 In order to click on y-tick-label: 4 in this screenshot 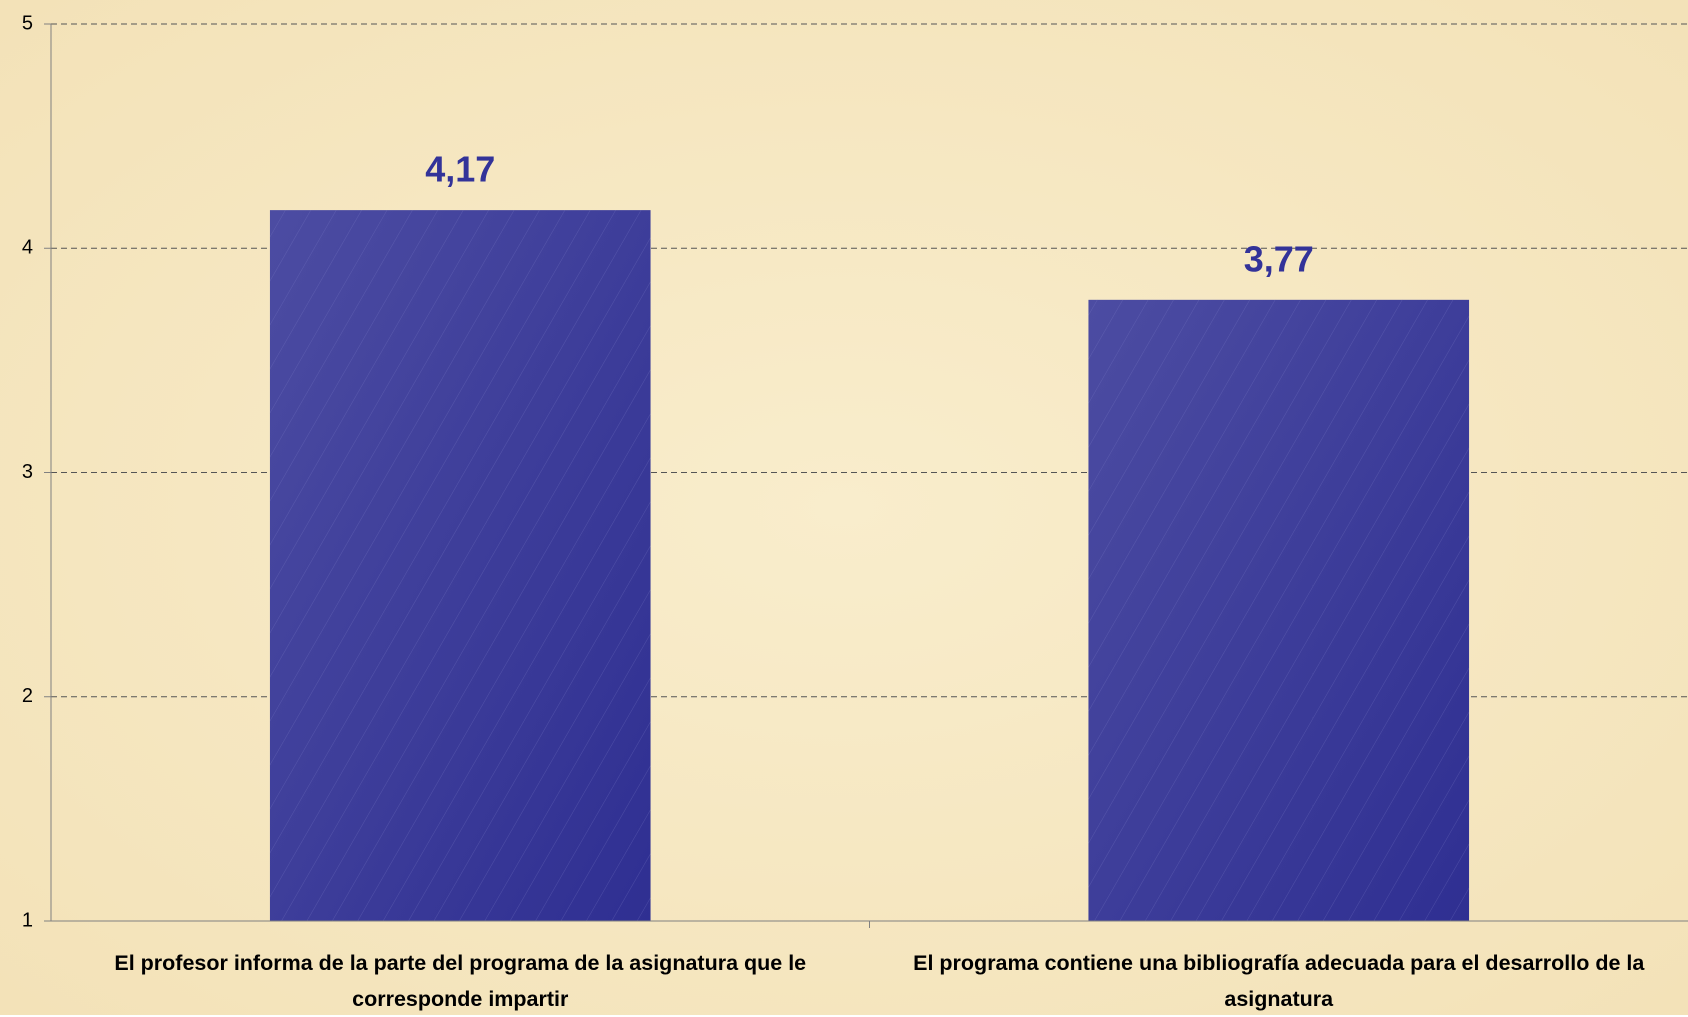, I will do `click(27, 248)`.